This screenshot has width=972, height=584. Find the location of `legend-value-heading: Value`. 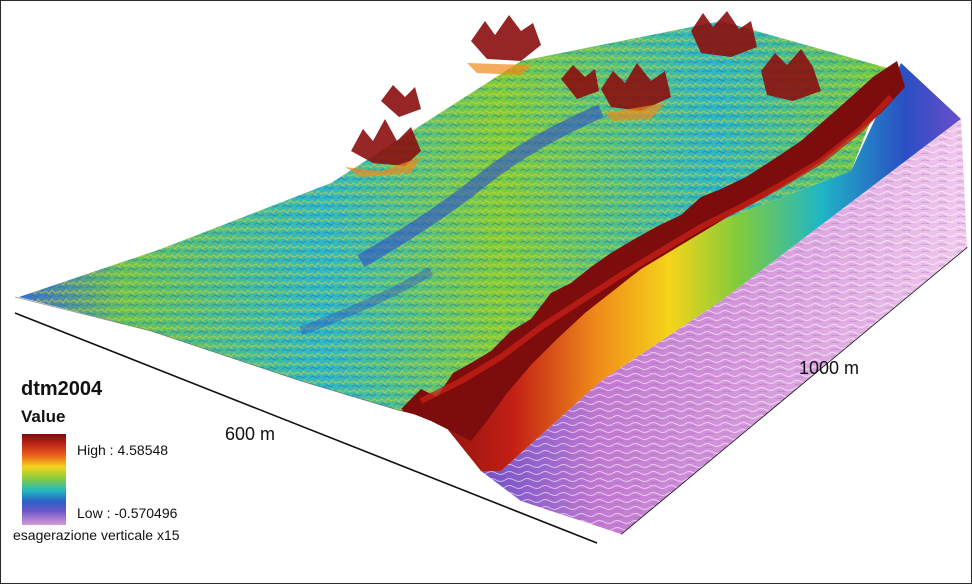

legend-value-heading: Value is located at coordinates (43, 416).